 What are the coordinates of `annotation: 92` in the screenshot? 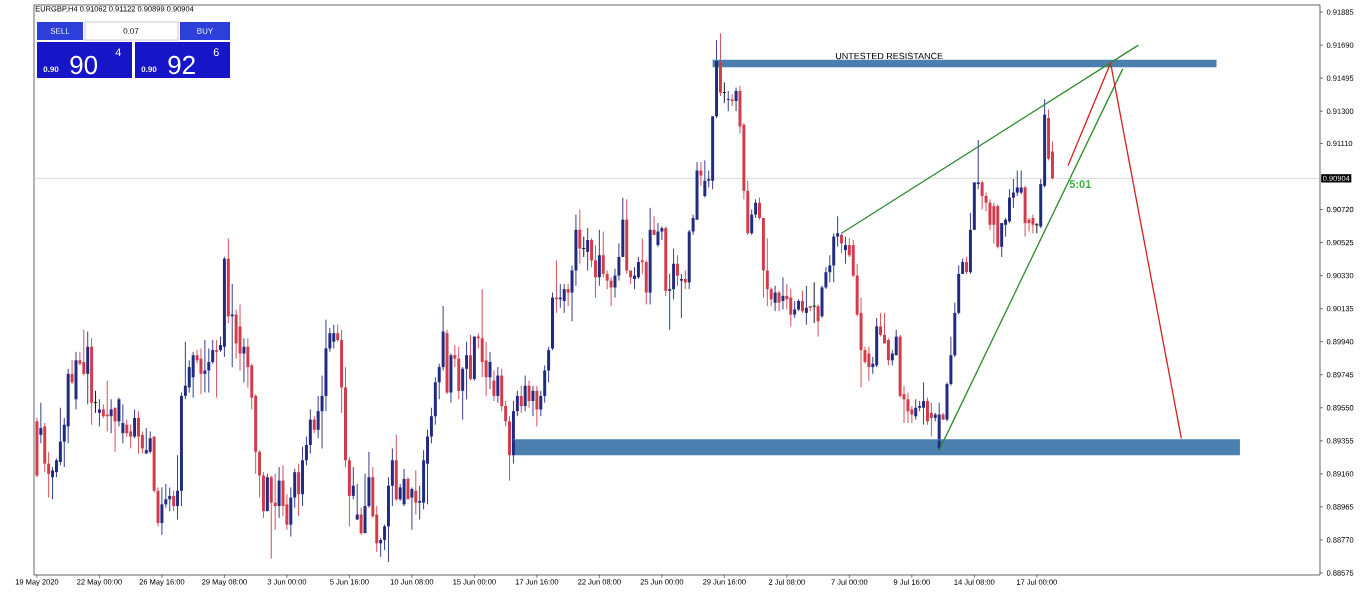 It's located at (181, 65).